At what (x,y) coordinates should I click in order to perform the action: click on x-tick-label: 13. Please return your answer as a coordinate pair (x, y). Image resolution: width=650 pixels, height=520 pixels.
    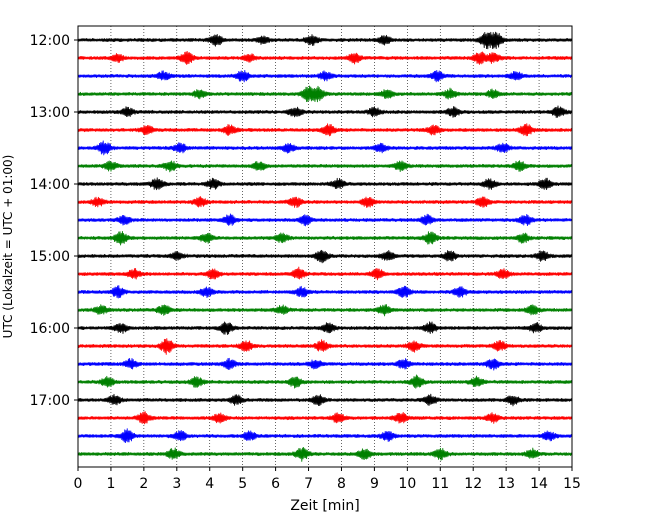
    Looking at the image, I should click on (506, 484).